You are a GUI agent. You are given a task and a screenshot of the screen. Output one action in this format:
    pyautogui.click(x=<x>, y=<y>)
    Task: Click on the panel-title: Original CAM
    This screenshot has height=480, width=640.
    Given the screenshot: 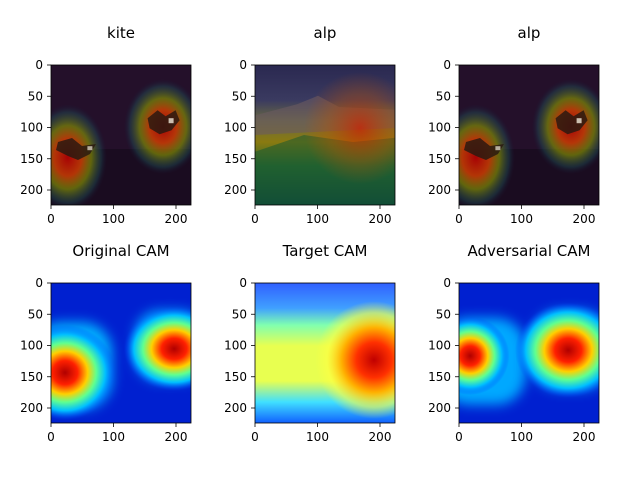 What is the action you would take?
    pyautogui.click(x=120, y=251)
    